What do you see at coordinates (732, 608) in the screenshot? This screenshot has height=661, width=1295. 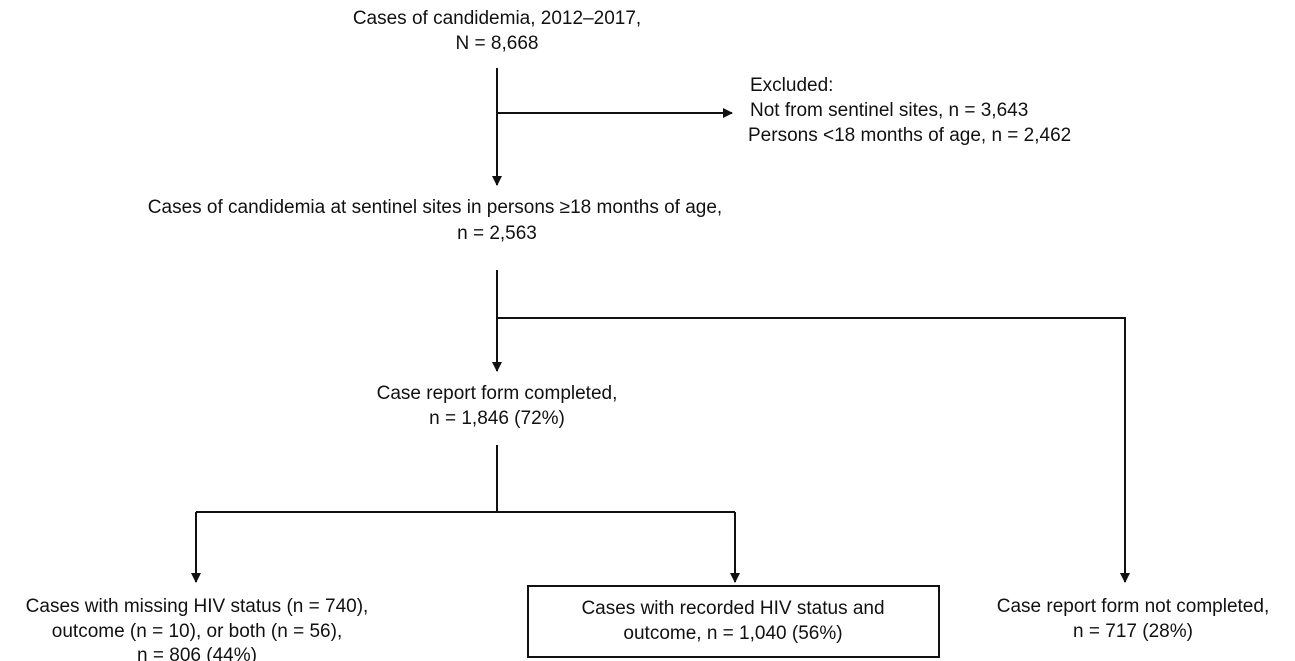 I see `node-text: Cases with recorded HIV status and` at bounding box center [732, 608].